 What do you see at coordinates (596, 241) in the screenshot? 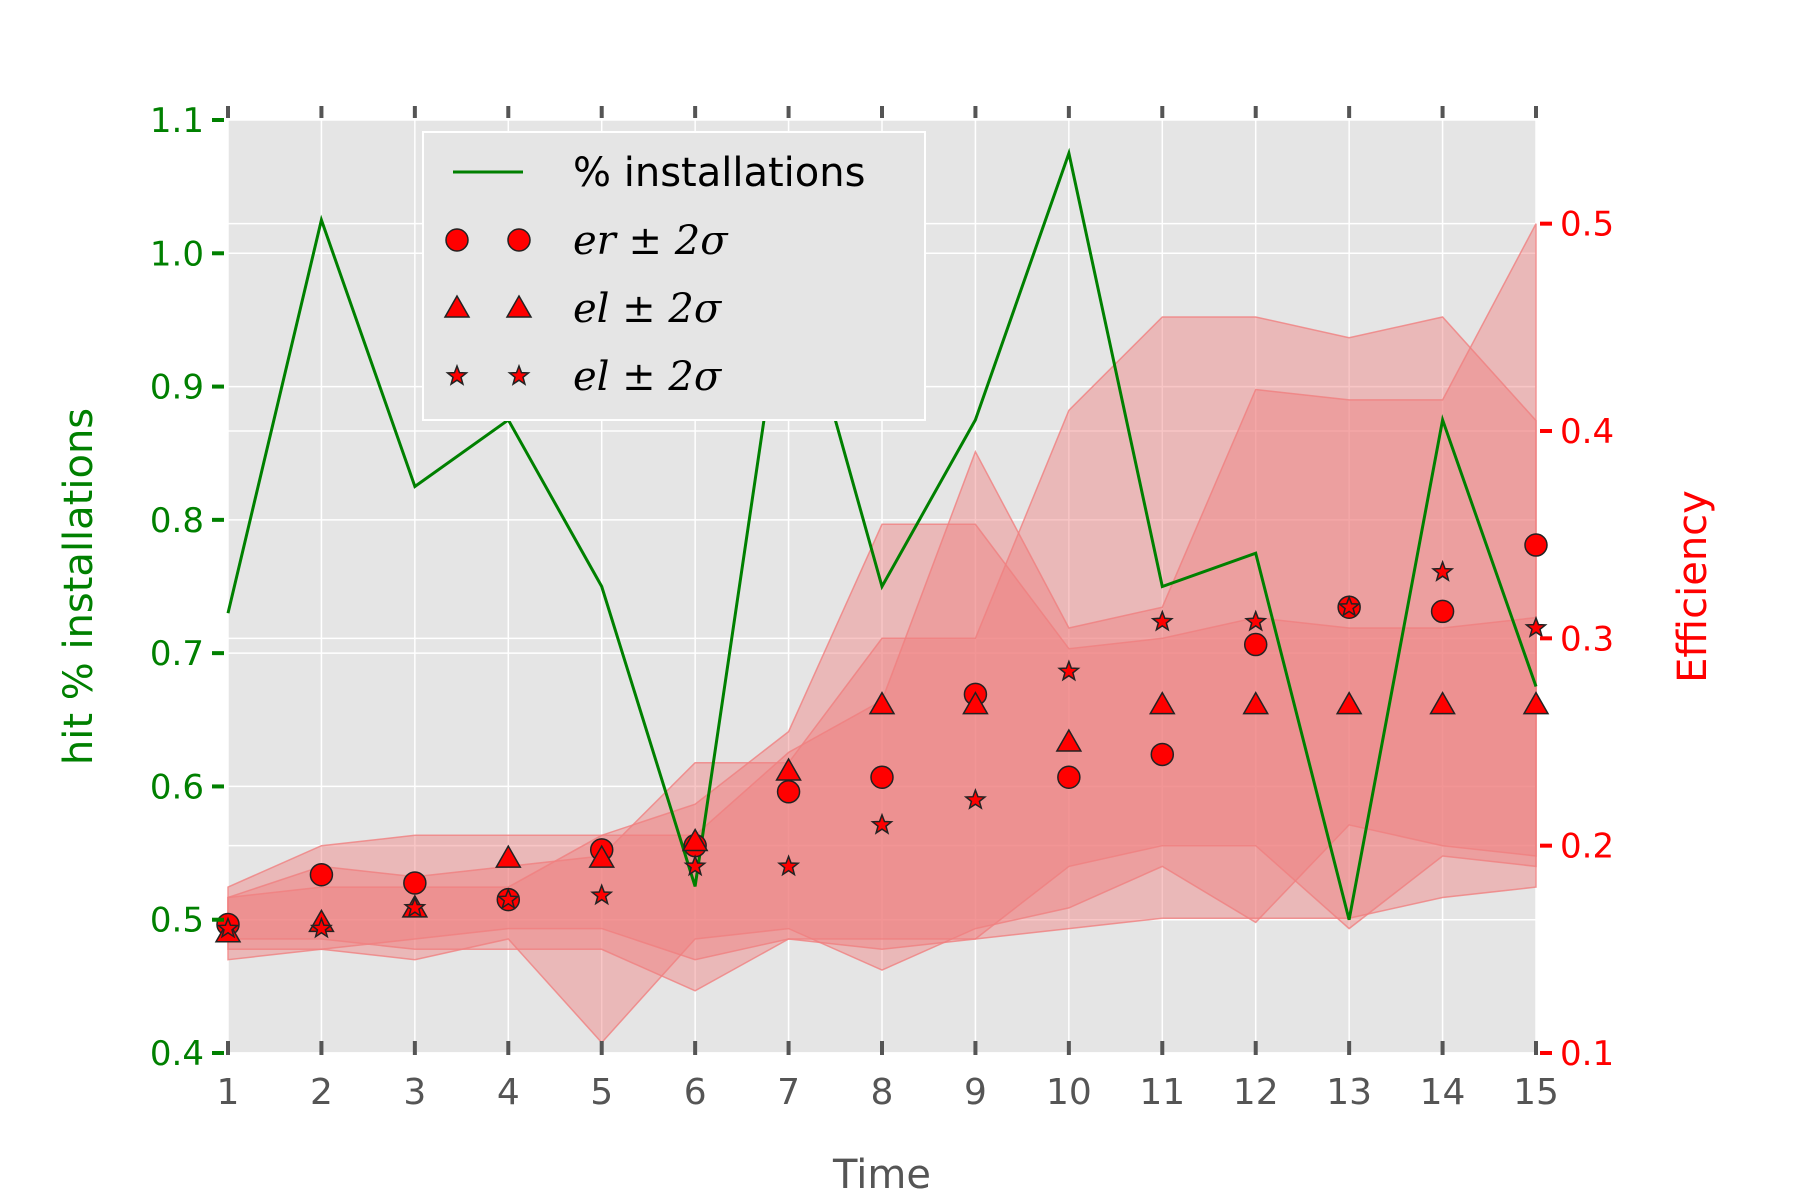
I see `legend-label-main: er` at bounding box center [596, 241].